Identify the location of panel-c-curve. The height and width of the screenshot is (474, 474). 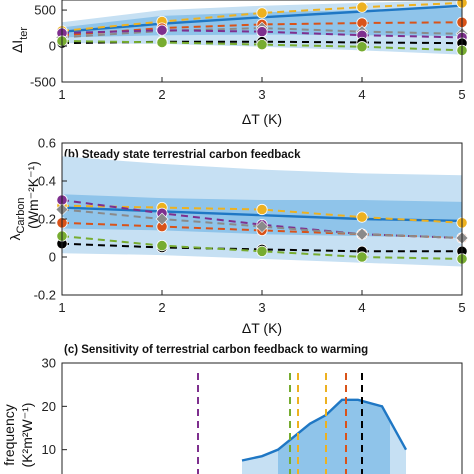
(324, 430).